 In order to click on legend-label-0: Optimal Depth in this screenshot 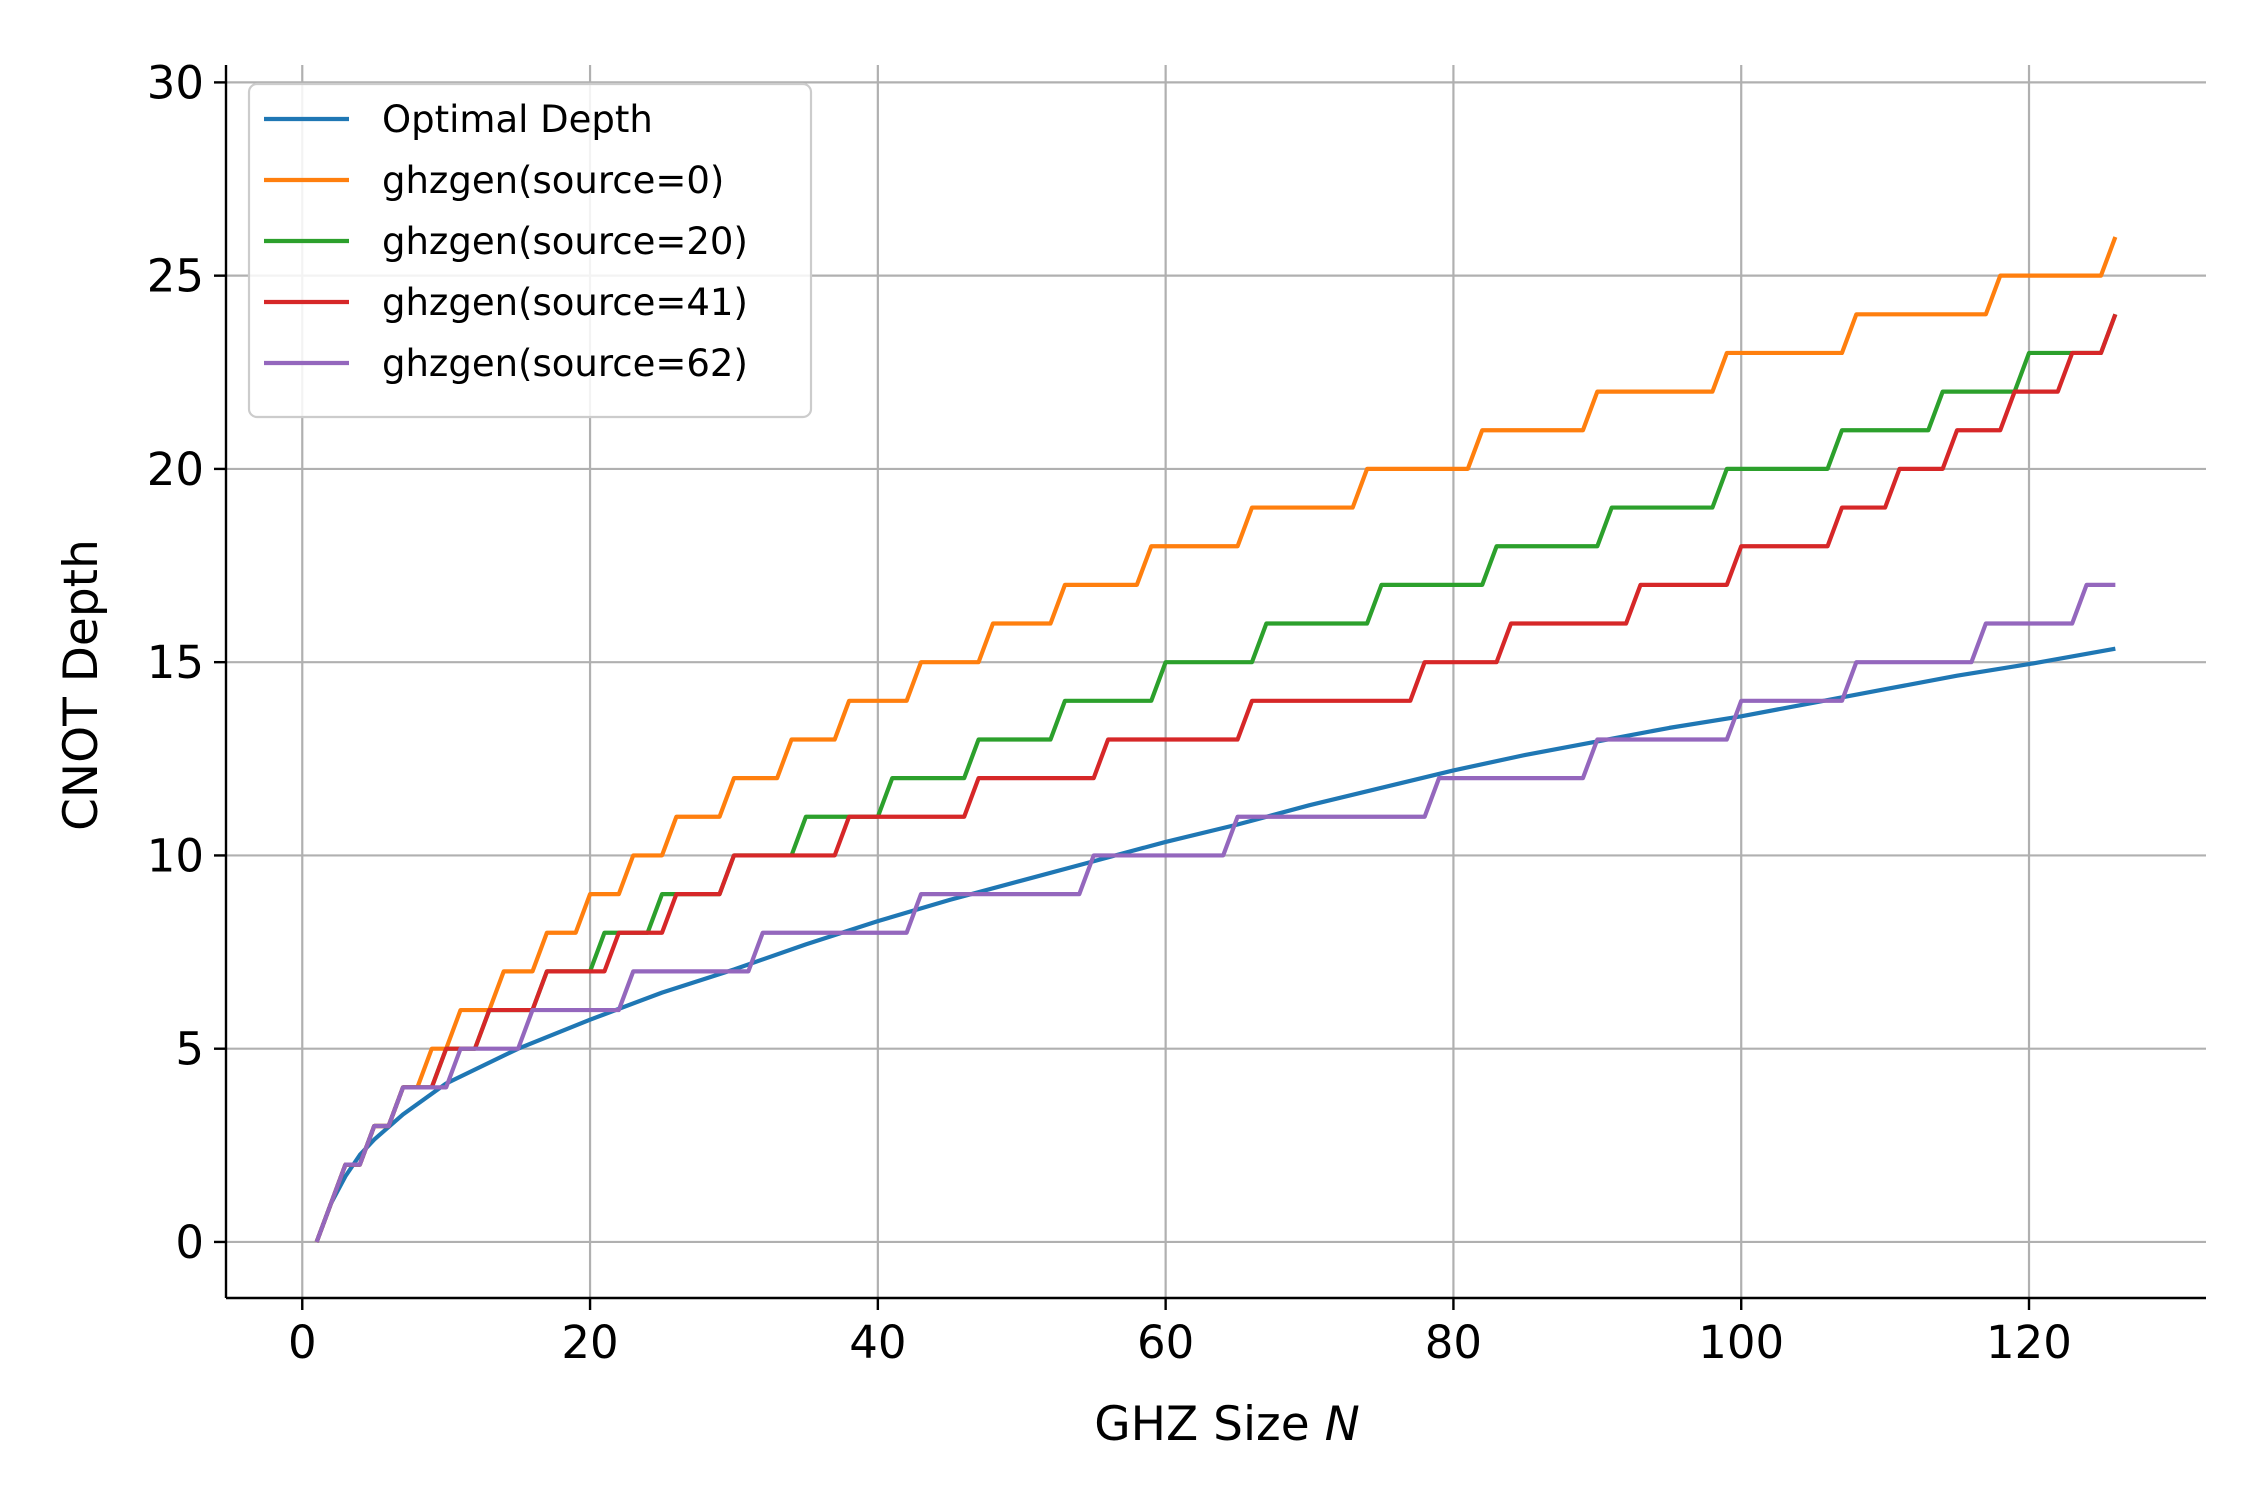, I will do `click(517, 119)`.